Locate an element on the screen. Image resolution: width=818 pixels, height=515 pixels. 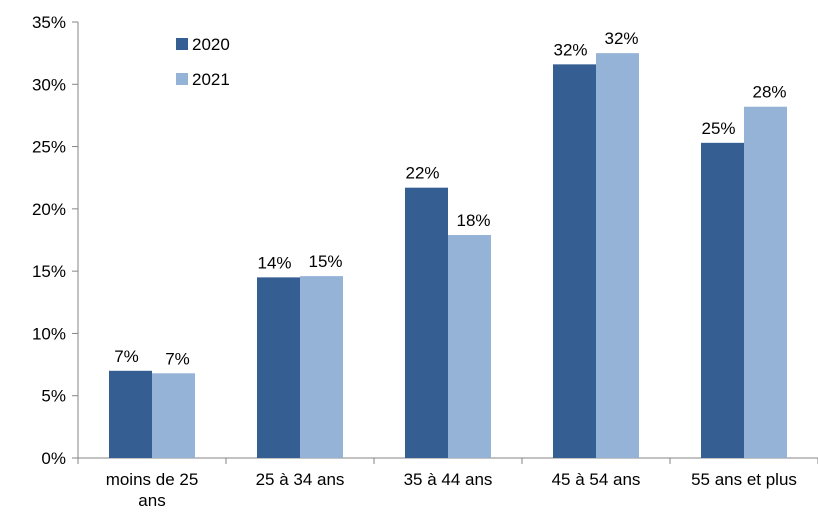
y-tick-label: 30% is located at coordinates (49, 84).